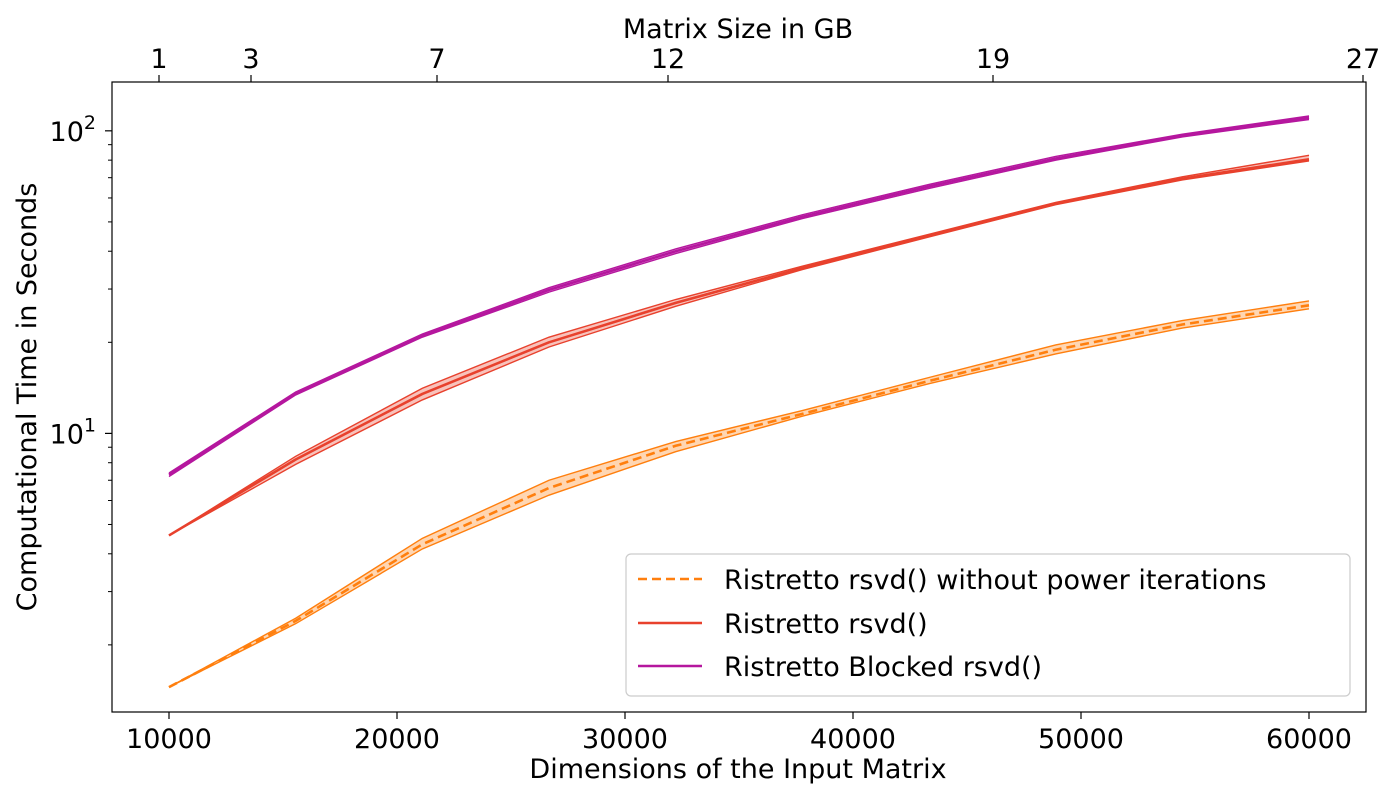  I want to click on legend-label-rsvd: Ristretto rsvd(), so click(826, 624).